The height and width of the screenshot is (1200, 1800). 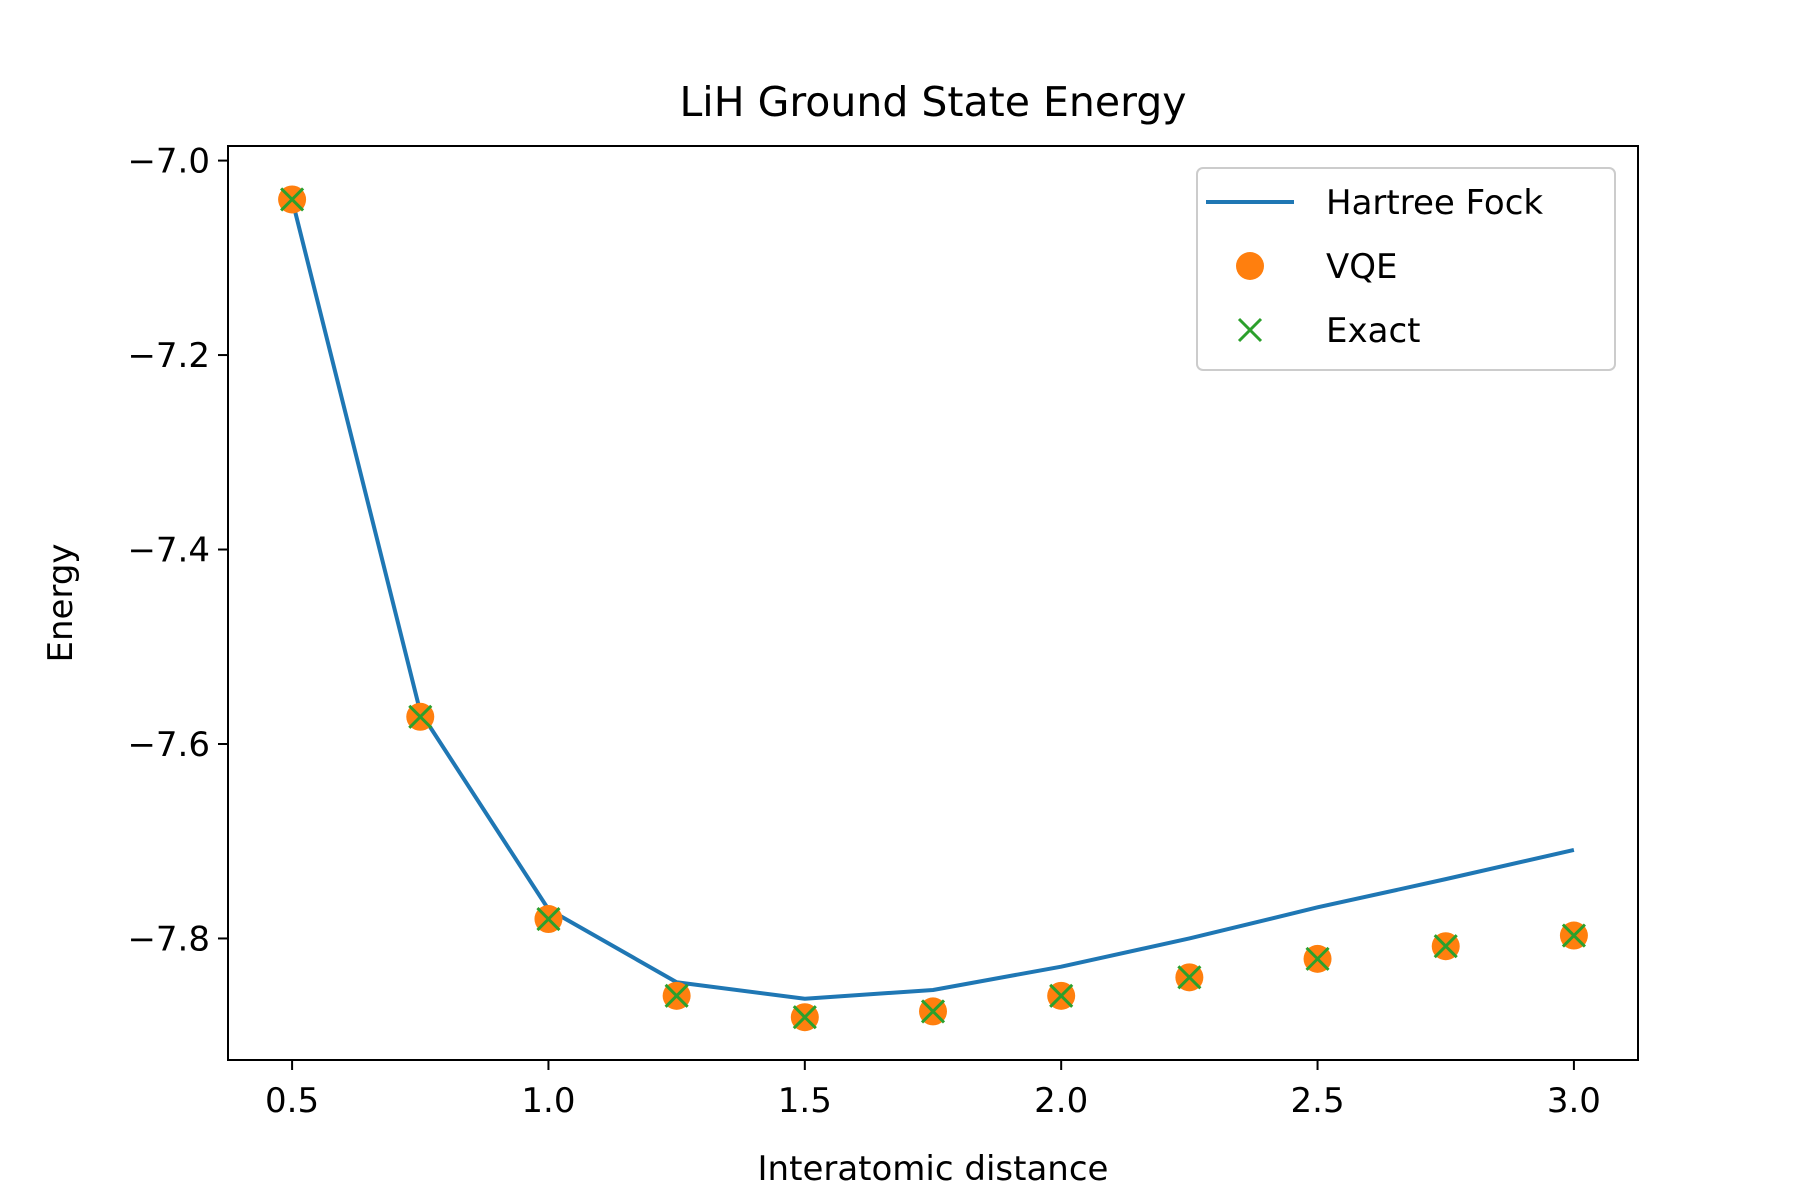 What do you see at coordinates (933, 1169) in the screenshot?
I see `x-axis-title: Interatomic distance` at bounding box center [933, 1169].